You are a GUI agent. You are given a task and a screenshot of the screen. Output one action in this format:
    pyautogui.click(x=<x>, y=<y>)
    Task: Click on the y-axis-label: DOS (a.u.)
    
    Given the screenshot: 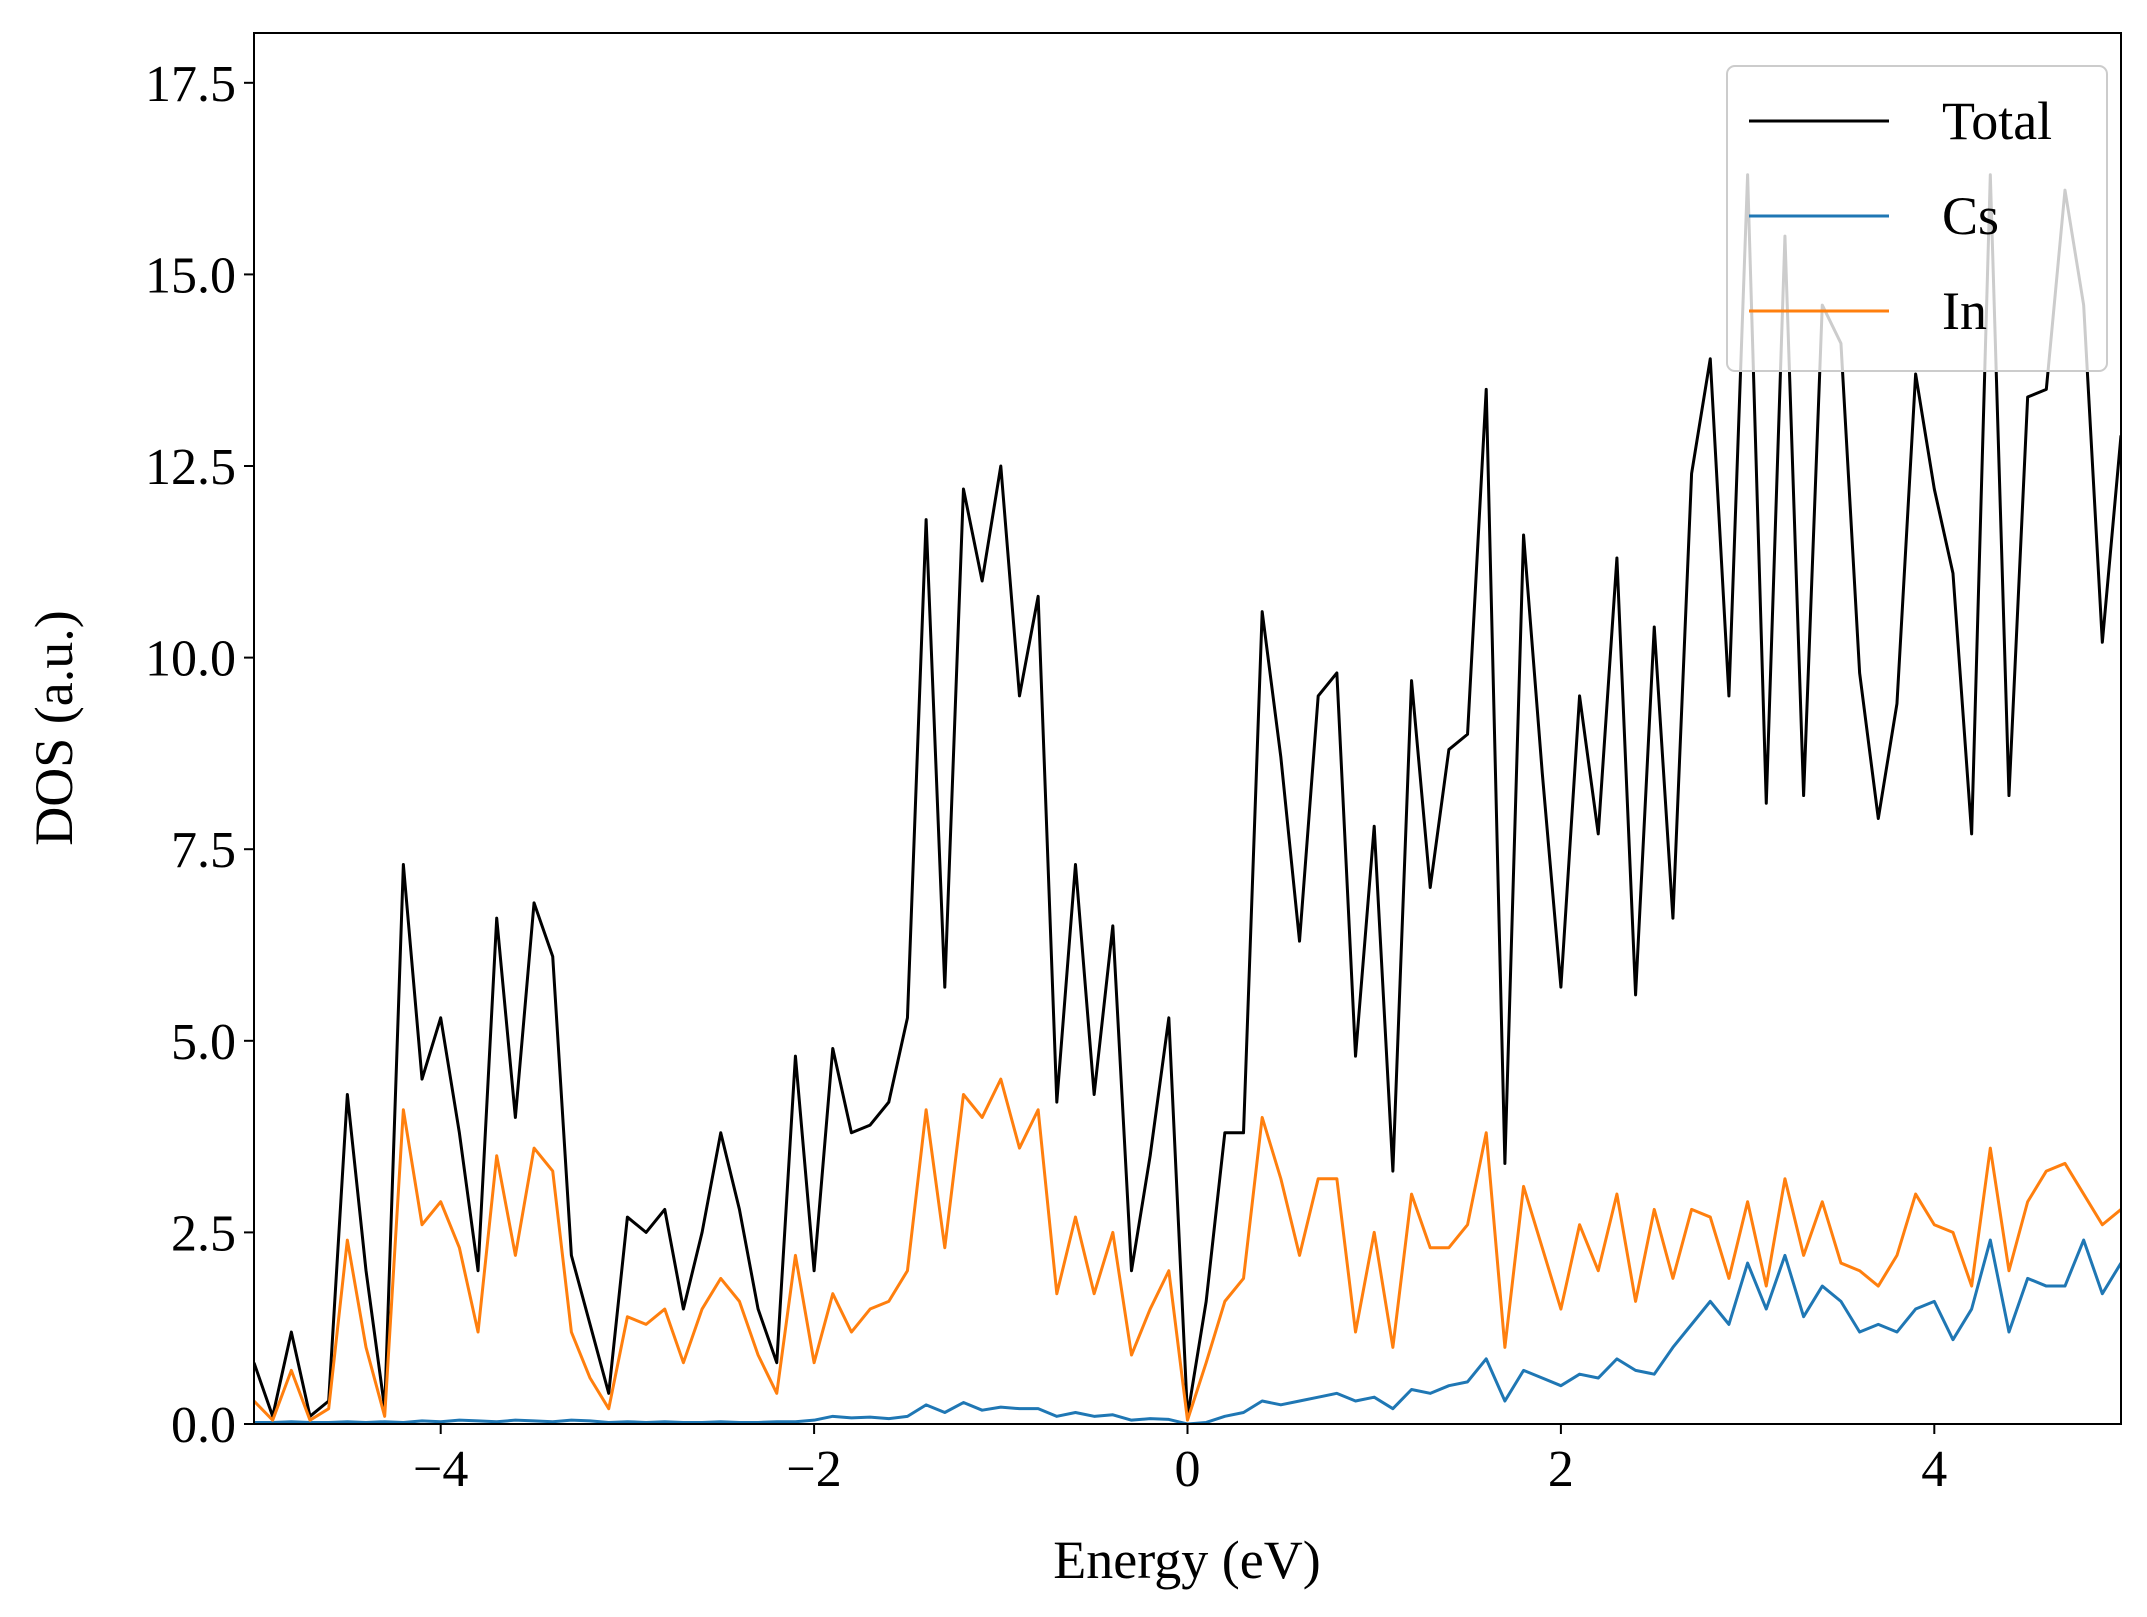 What is the action you would take?
    pyautogui.click(x=54, y=727)
    